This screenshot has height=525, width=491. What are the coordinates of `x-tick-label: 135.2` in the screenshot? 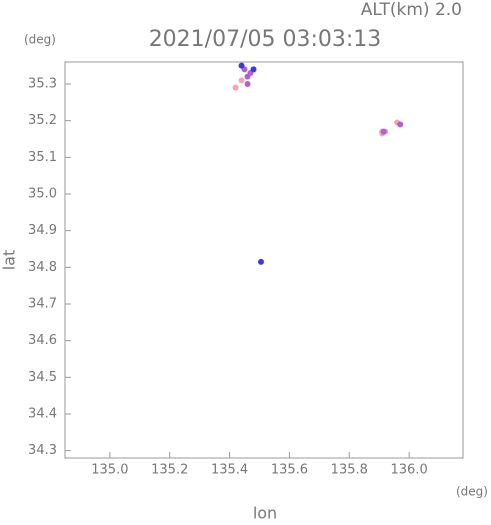 It's located at (169, 470).